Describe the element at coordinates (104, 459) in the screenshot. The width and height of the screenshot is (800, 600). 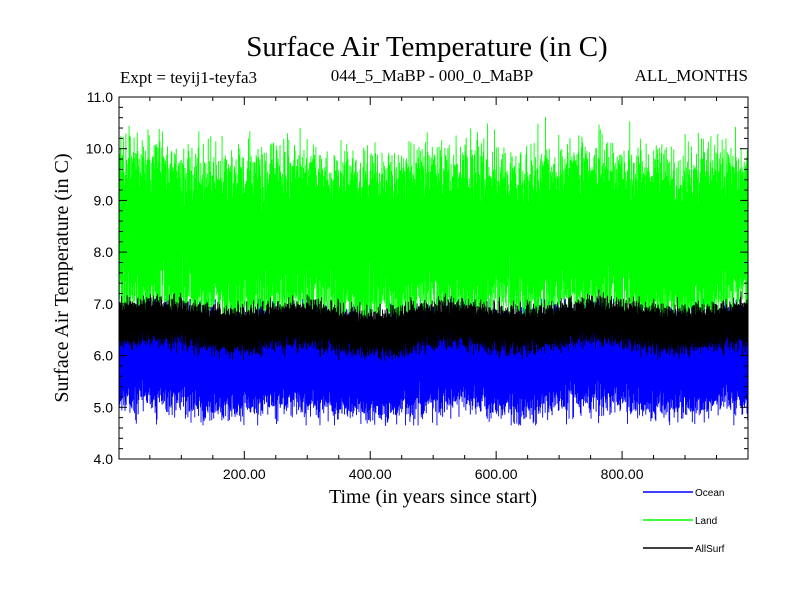
I see `y-tick-label: 4.0` at that location.